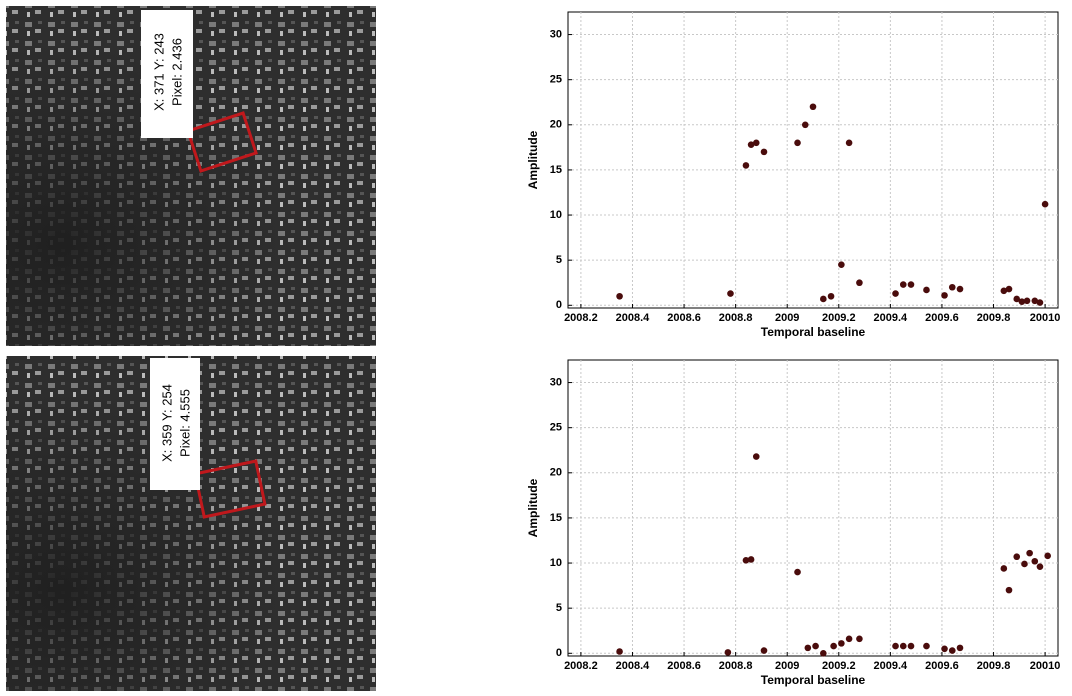 The height and width of the screenshot is (696, 1072). Describe the element at coordinates (166, 423) in the screenshot. I see `datatip-text: X: 359 Y: 254` at that location.